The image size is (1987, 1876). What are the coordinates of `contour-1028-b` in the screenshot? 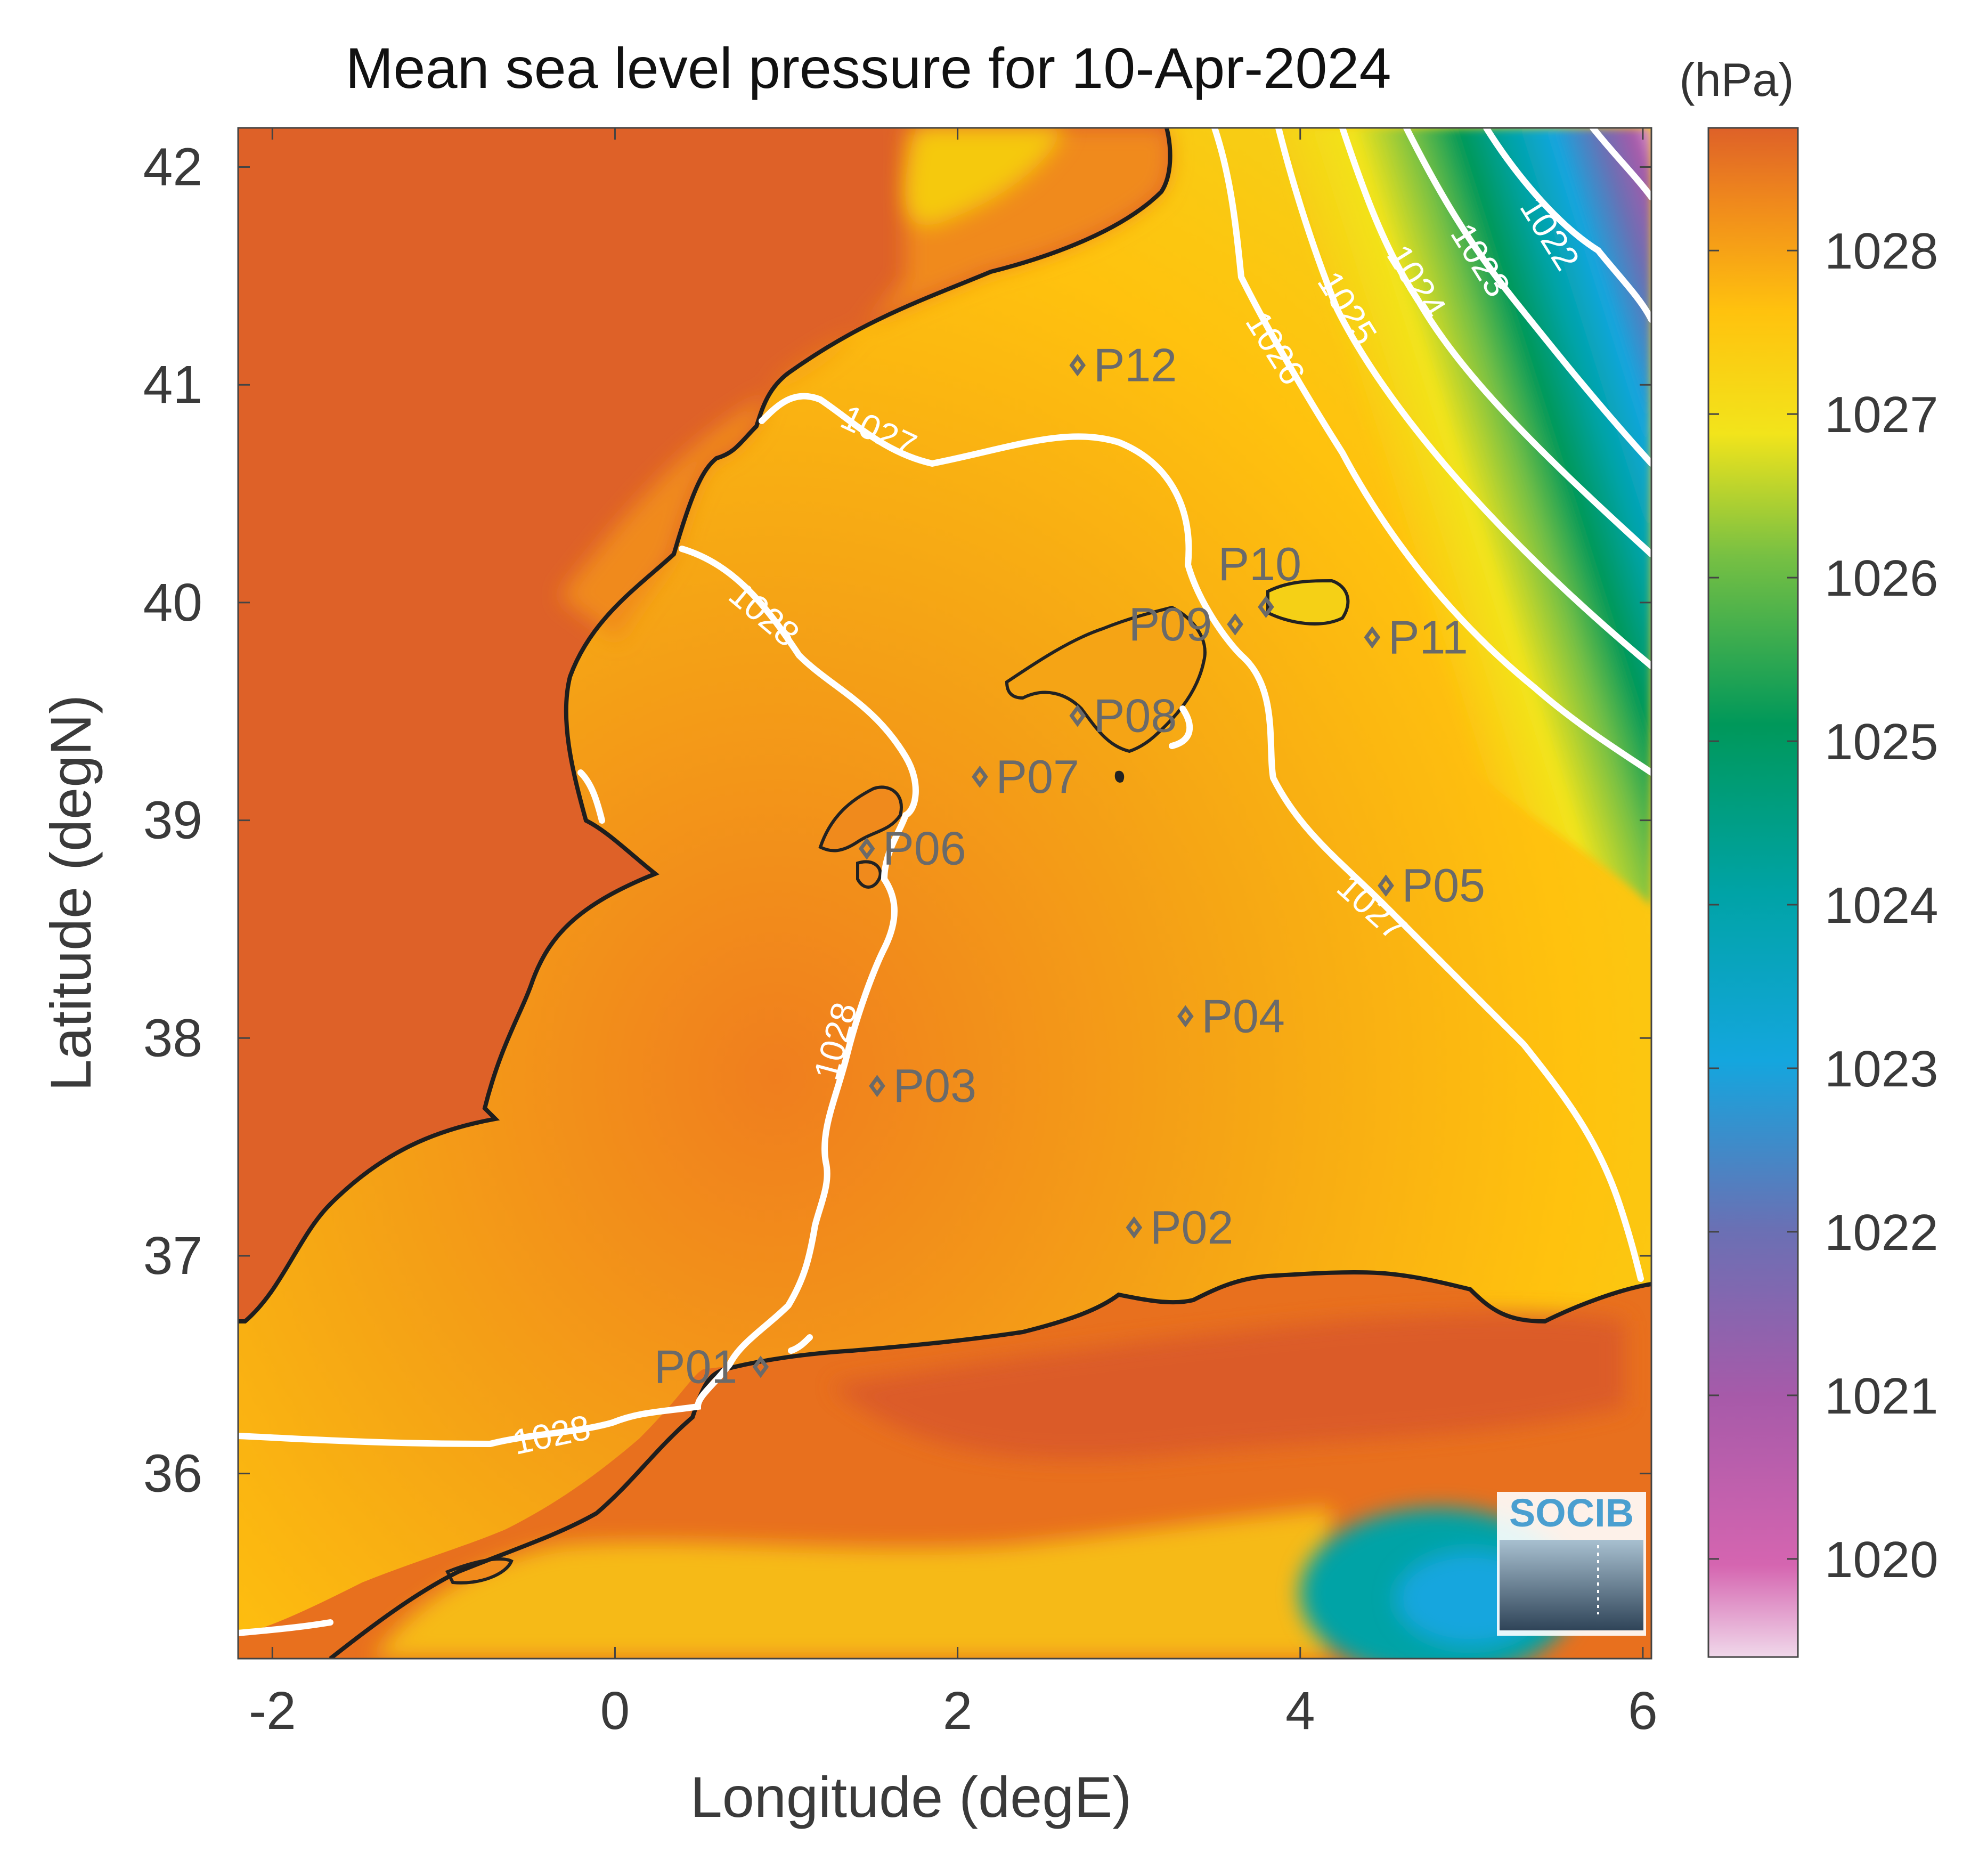 It's located at (800, 1344).